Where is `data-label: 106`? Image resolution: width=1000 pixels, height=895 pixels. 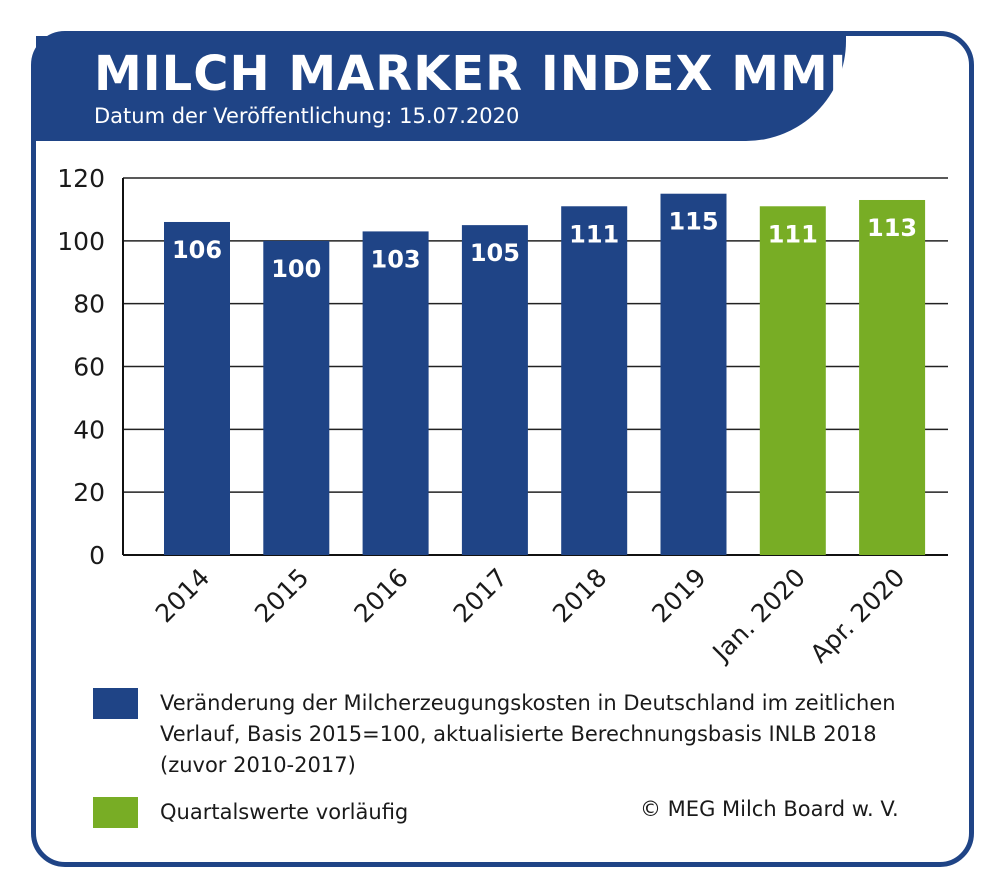
data-label: 106 is located at coordinates (197, 250).